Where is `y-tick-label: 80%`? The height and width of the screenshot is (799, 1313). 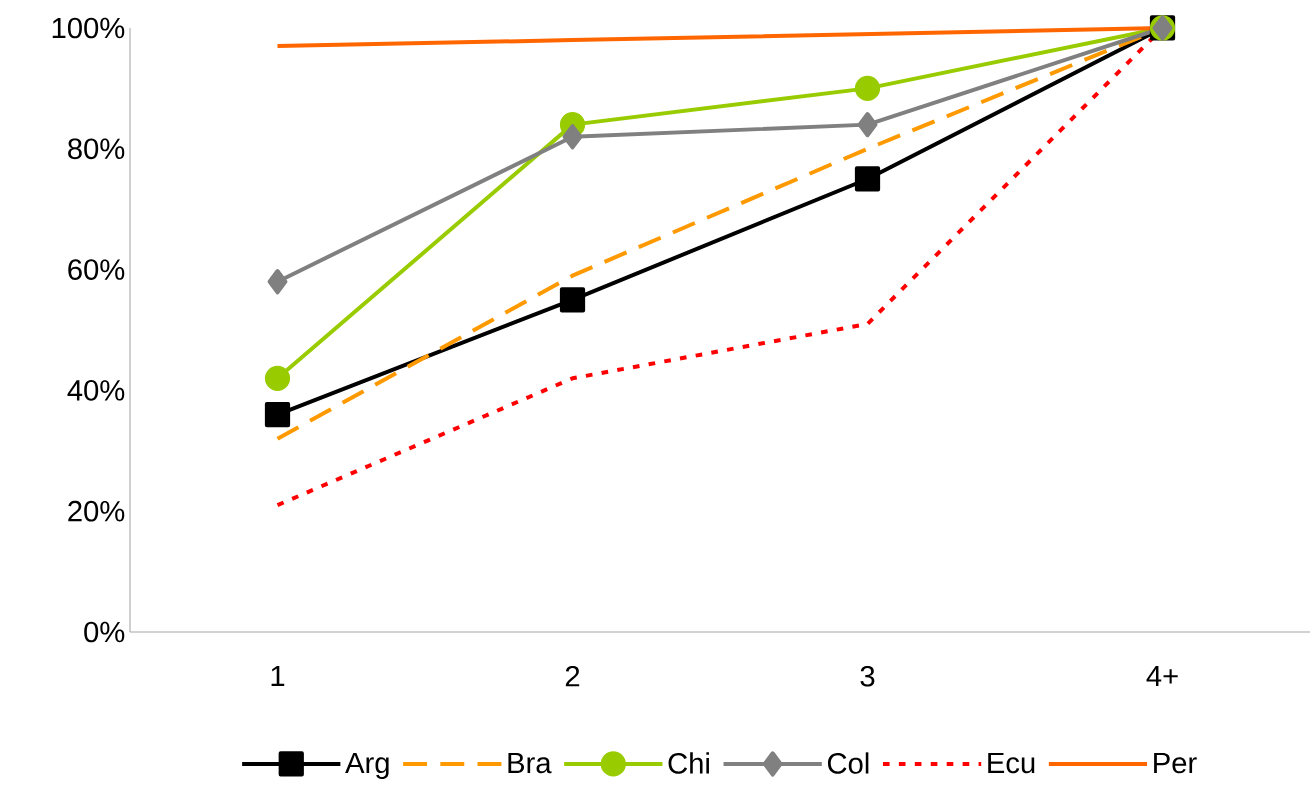 y-tick-label: 80% is located at coordinates (96, 149).